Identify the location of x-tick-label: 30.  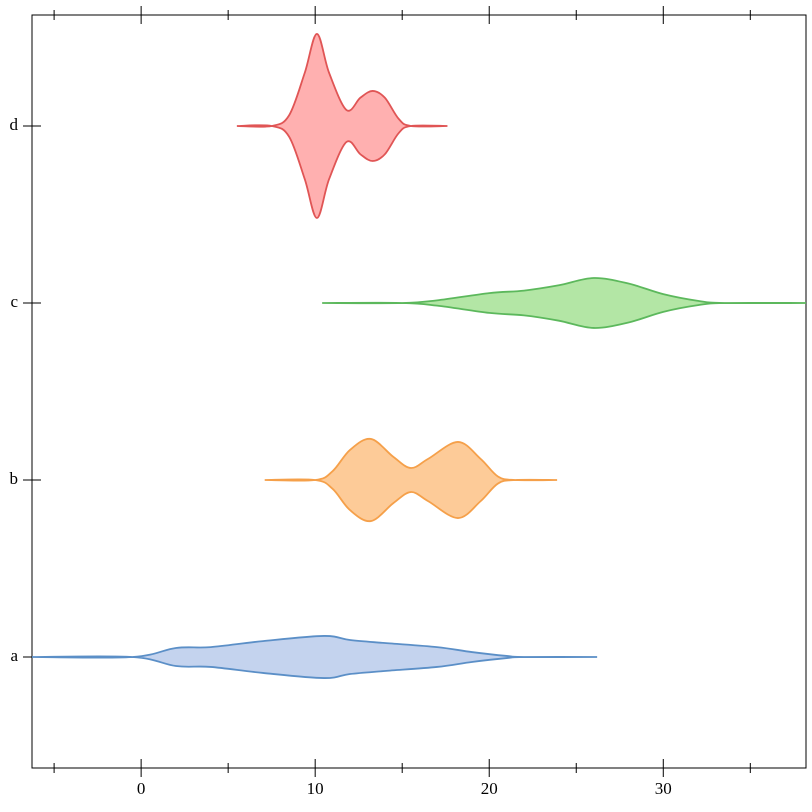
(663, 788).